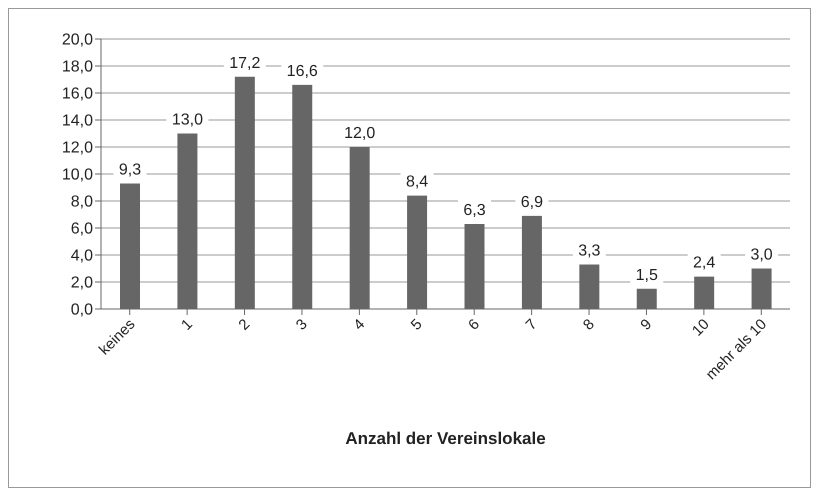 The image size is (819, 496). What do you see at coordinates (301, 325) in the screenshot?
I see `x-tick-label: 3` at bounding box center [301, 325].